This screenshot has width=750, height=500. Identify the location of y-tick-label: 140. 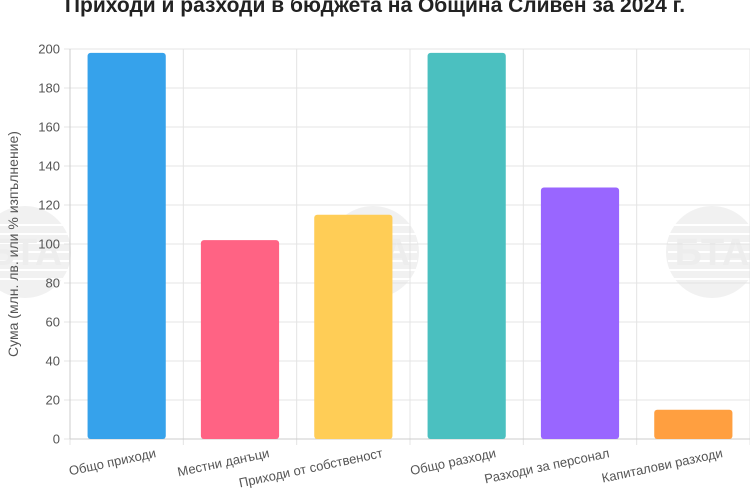
(49, 166).